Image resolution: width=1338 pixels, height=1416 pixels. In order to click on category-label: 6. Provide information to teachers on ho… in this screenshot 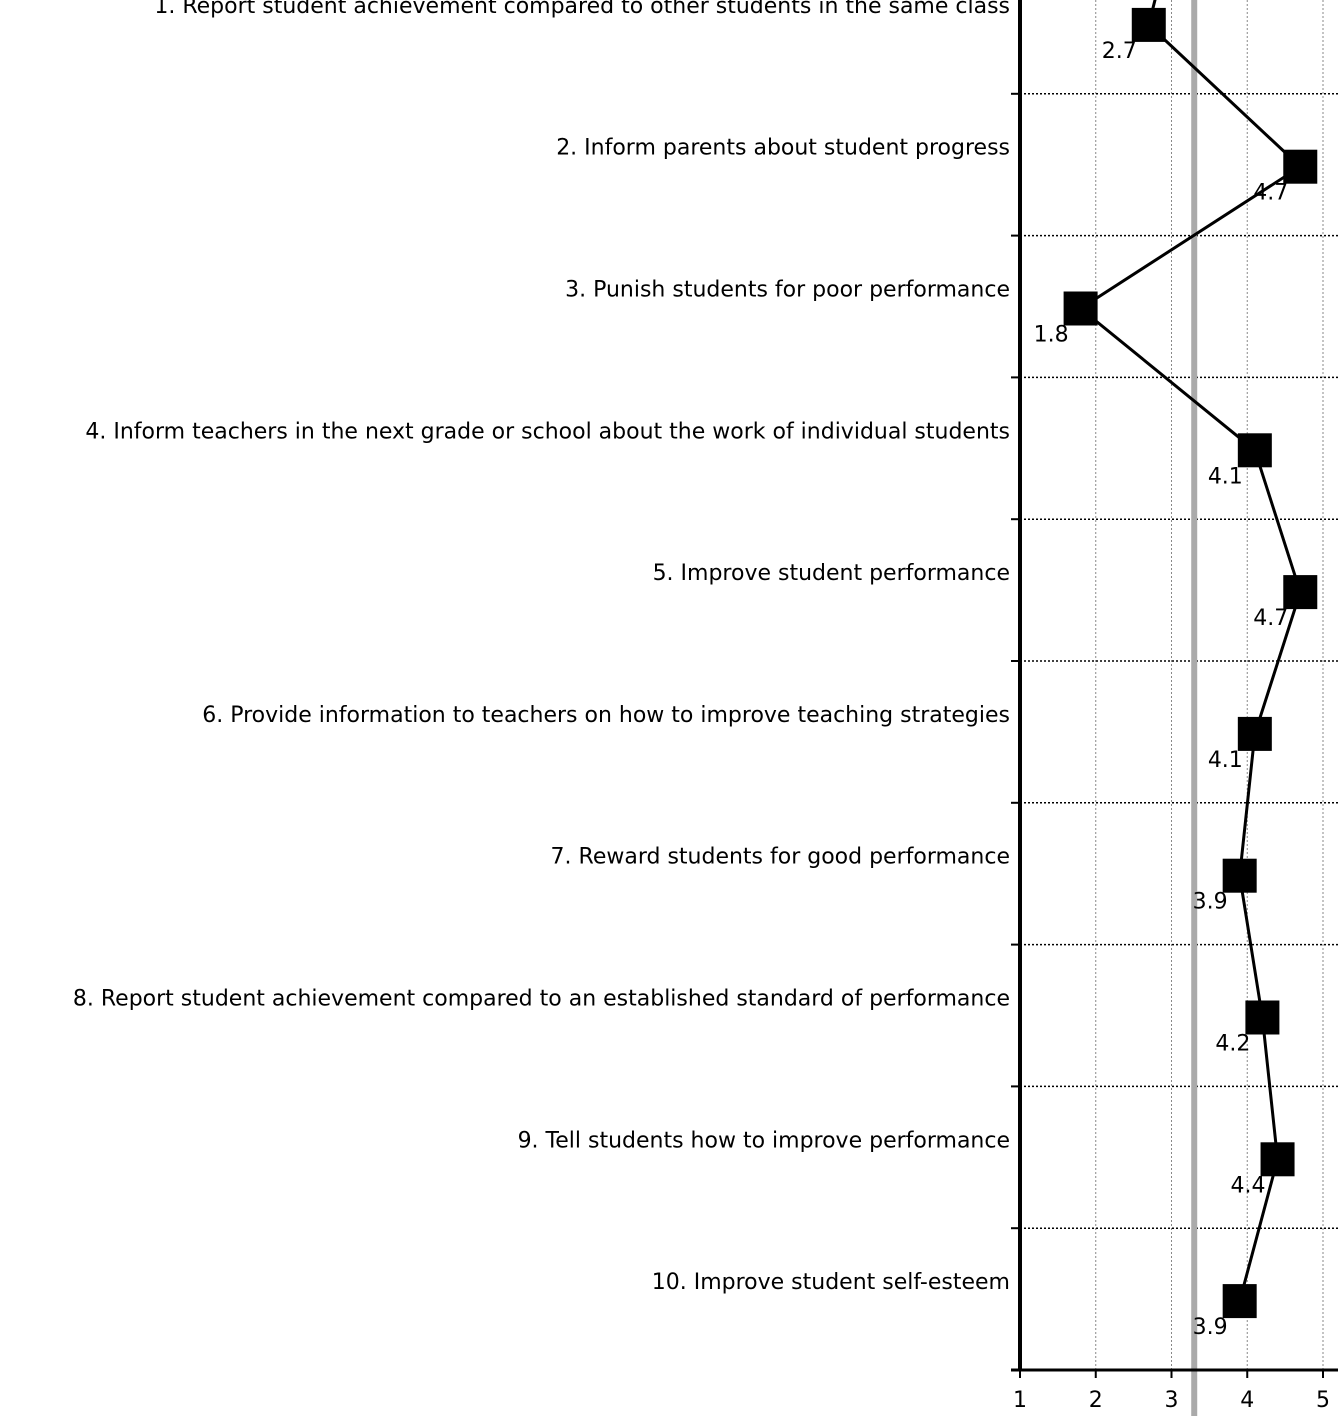, I will do `click(606, 715)`.